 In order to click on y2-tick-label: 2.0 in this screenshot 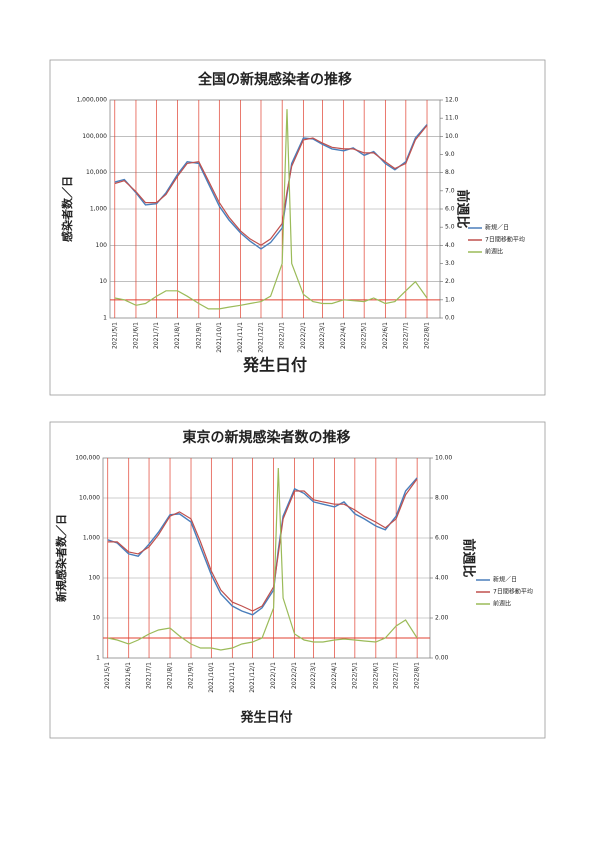, I will do `click(450, 281)`.